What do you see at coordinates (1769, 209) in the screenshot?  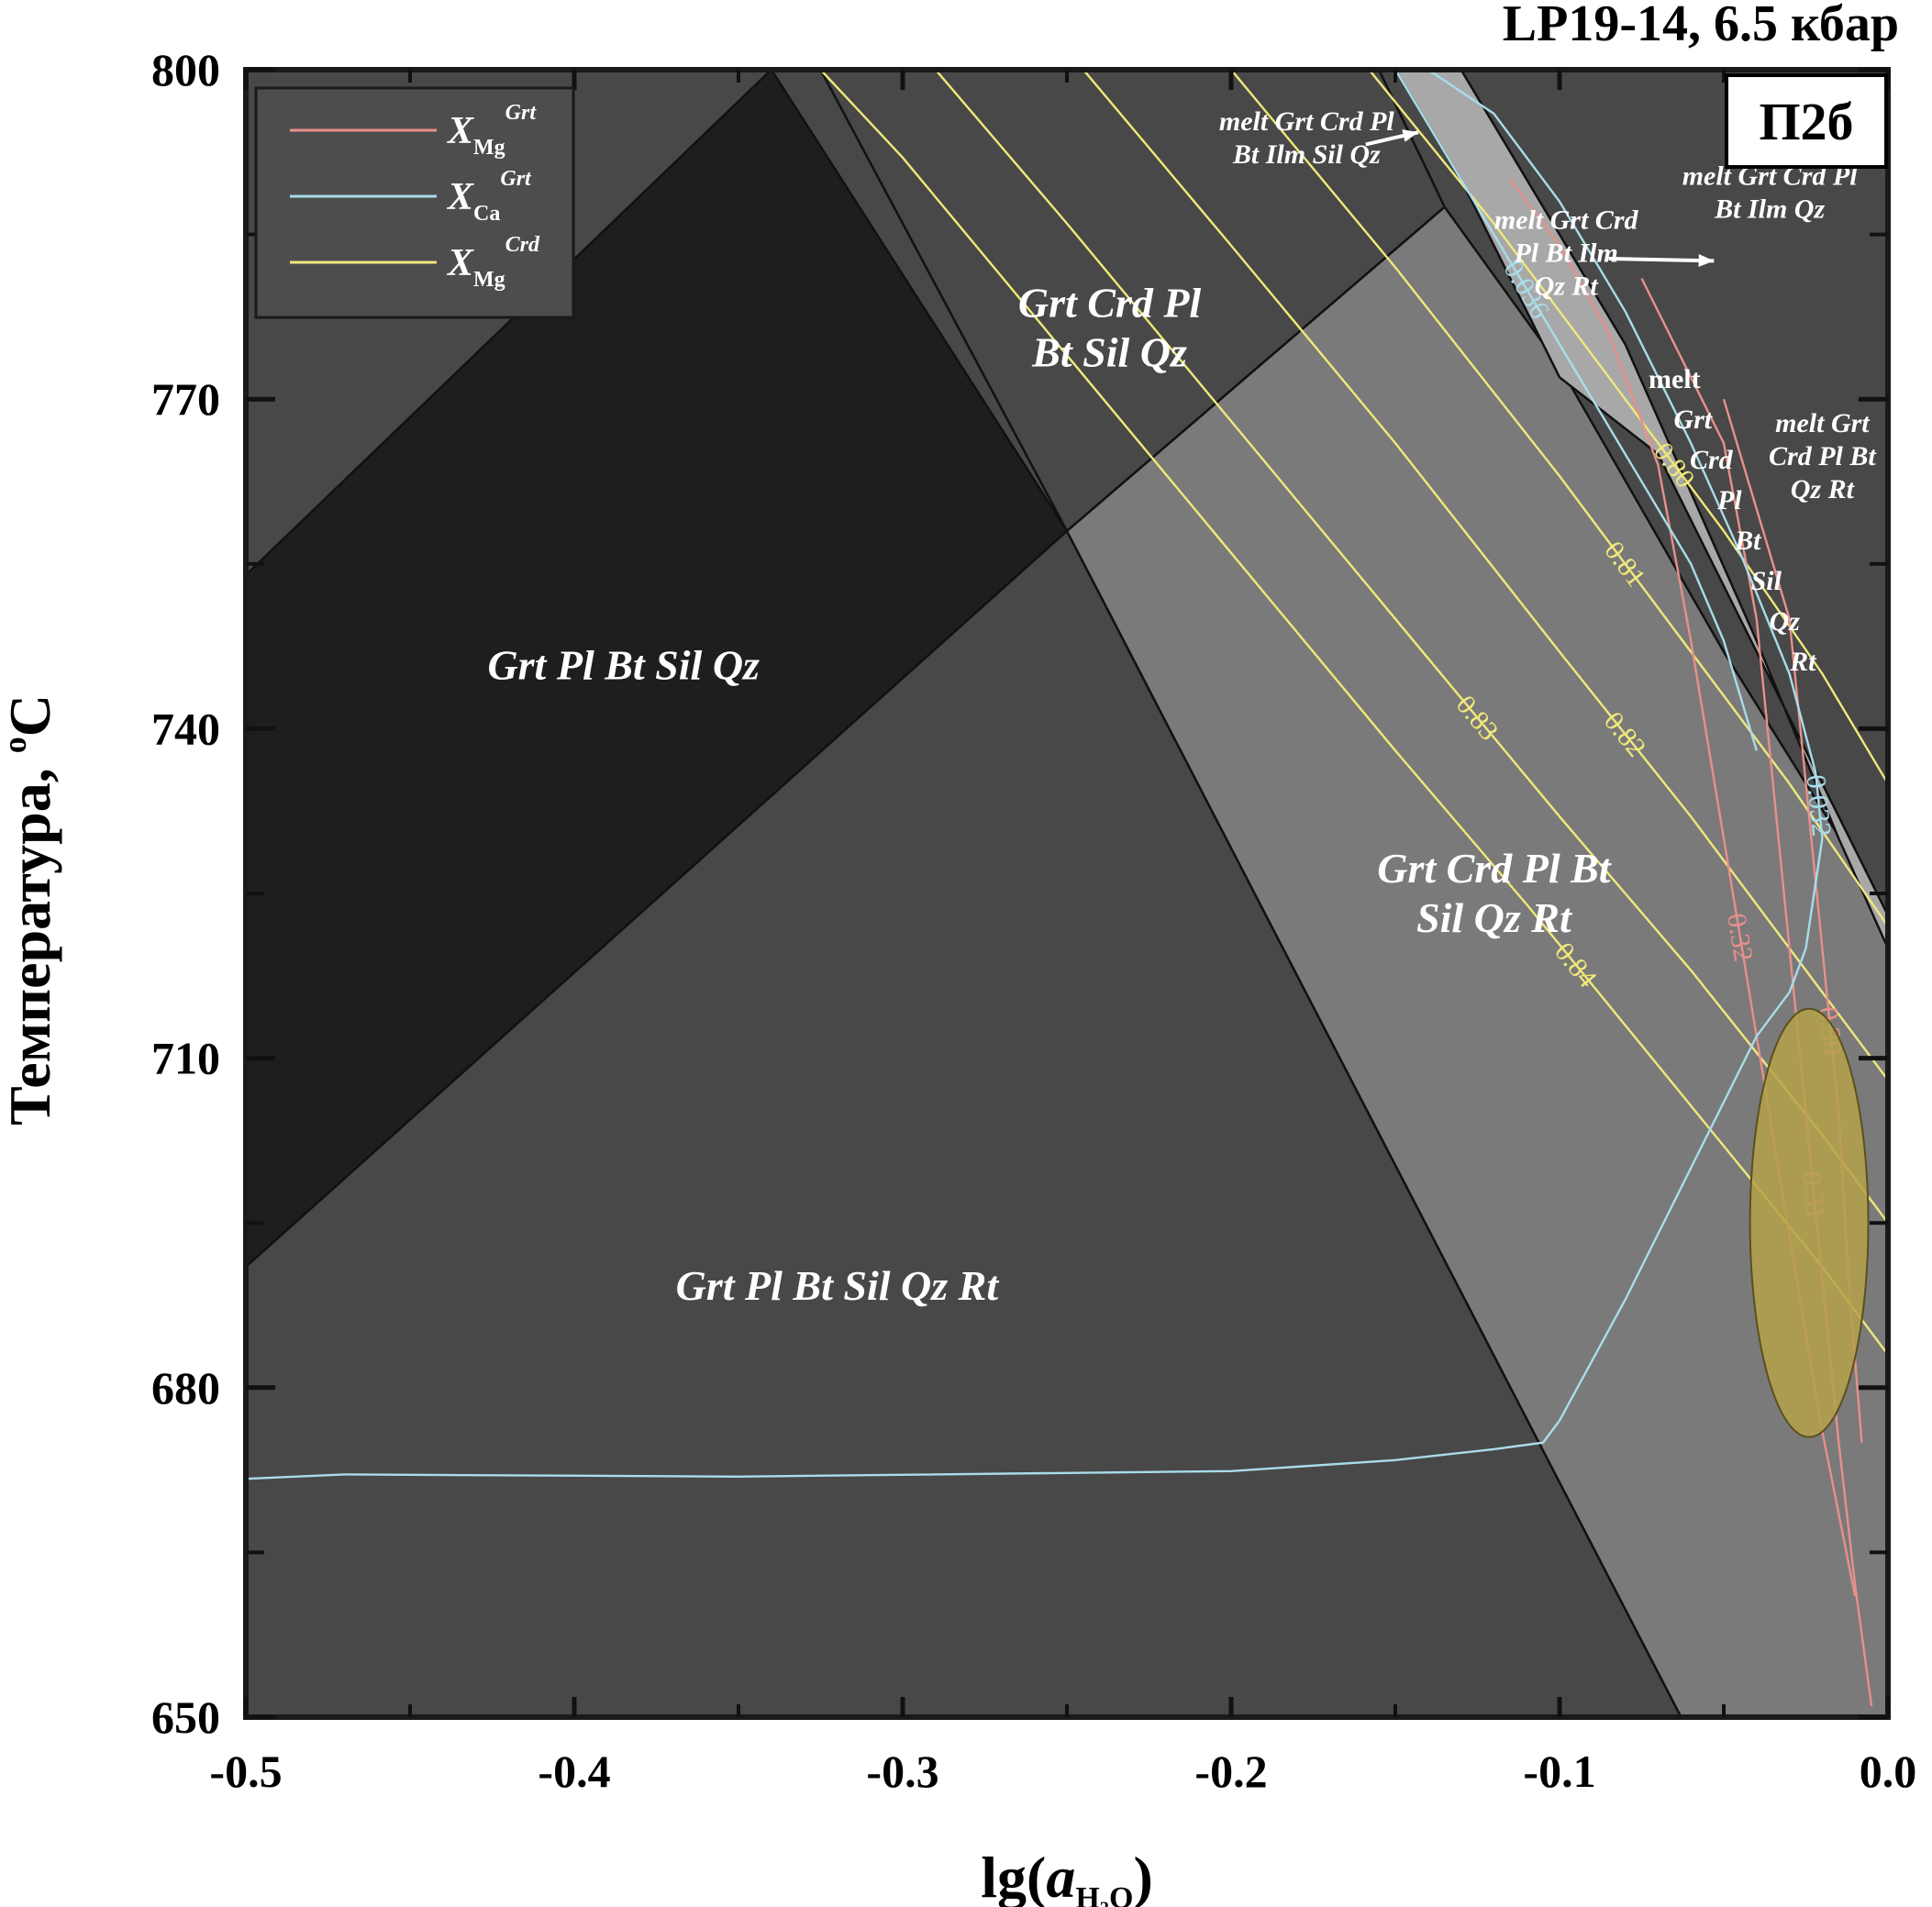 I see `field-label-line: Bt Ilm Qz` at bounding box center [1769, 209].